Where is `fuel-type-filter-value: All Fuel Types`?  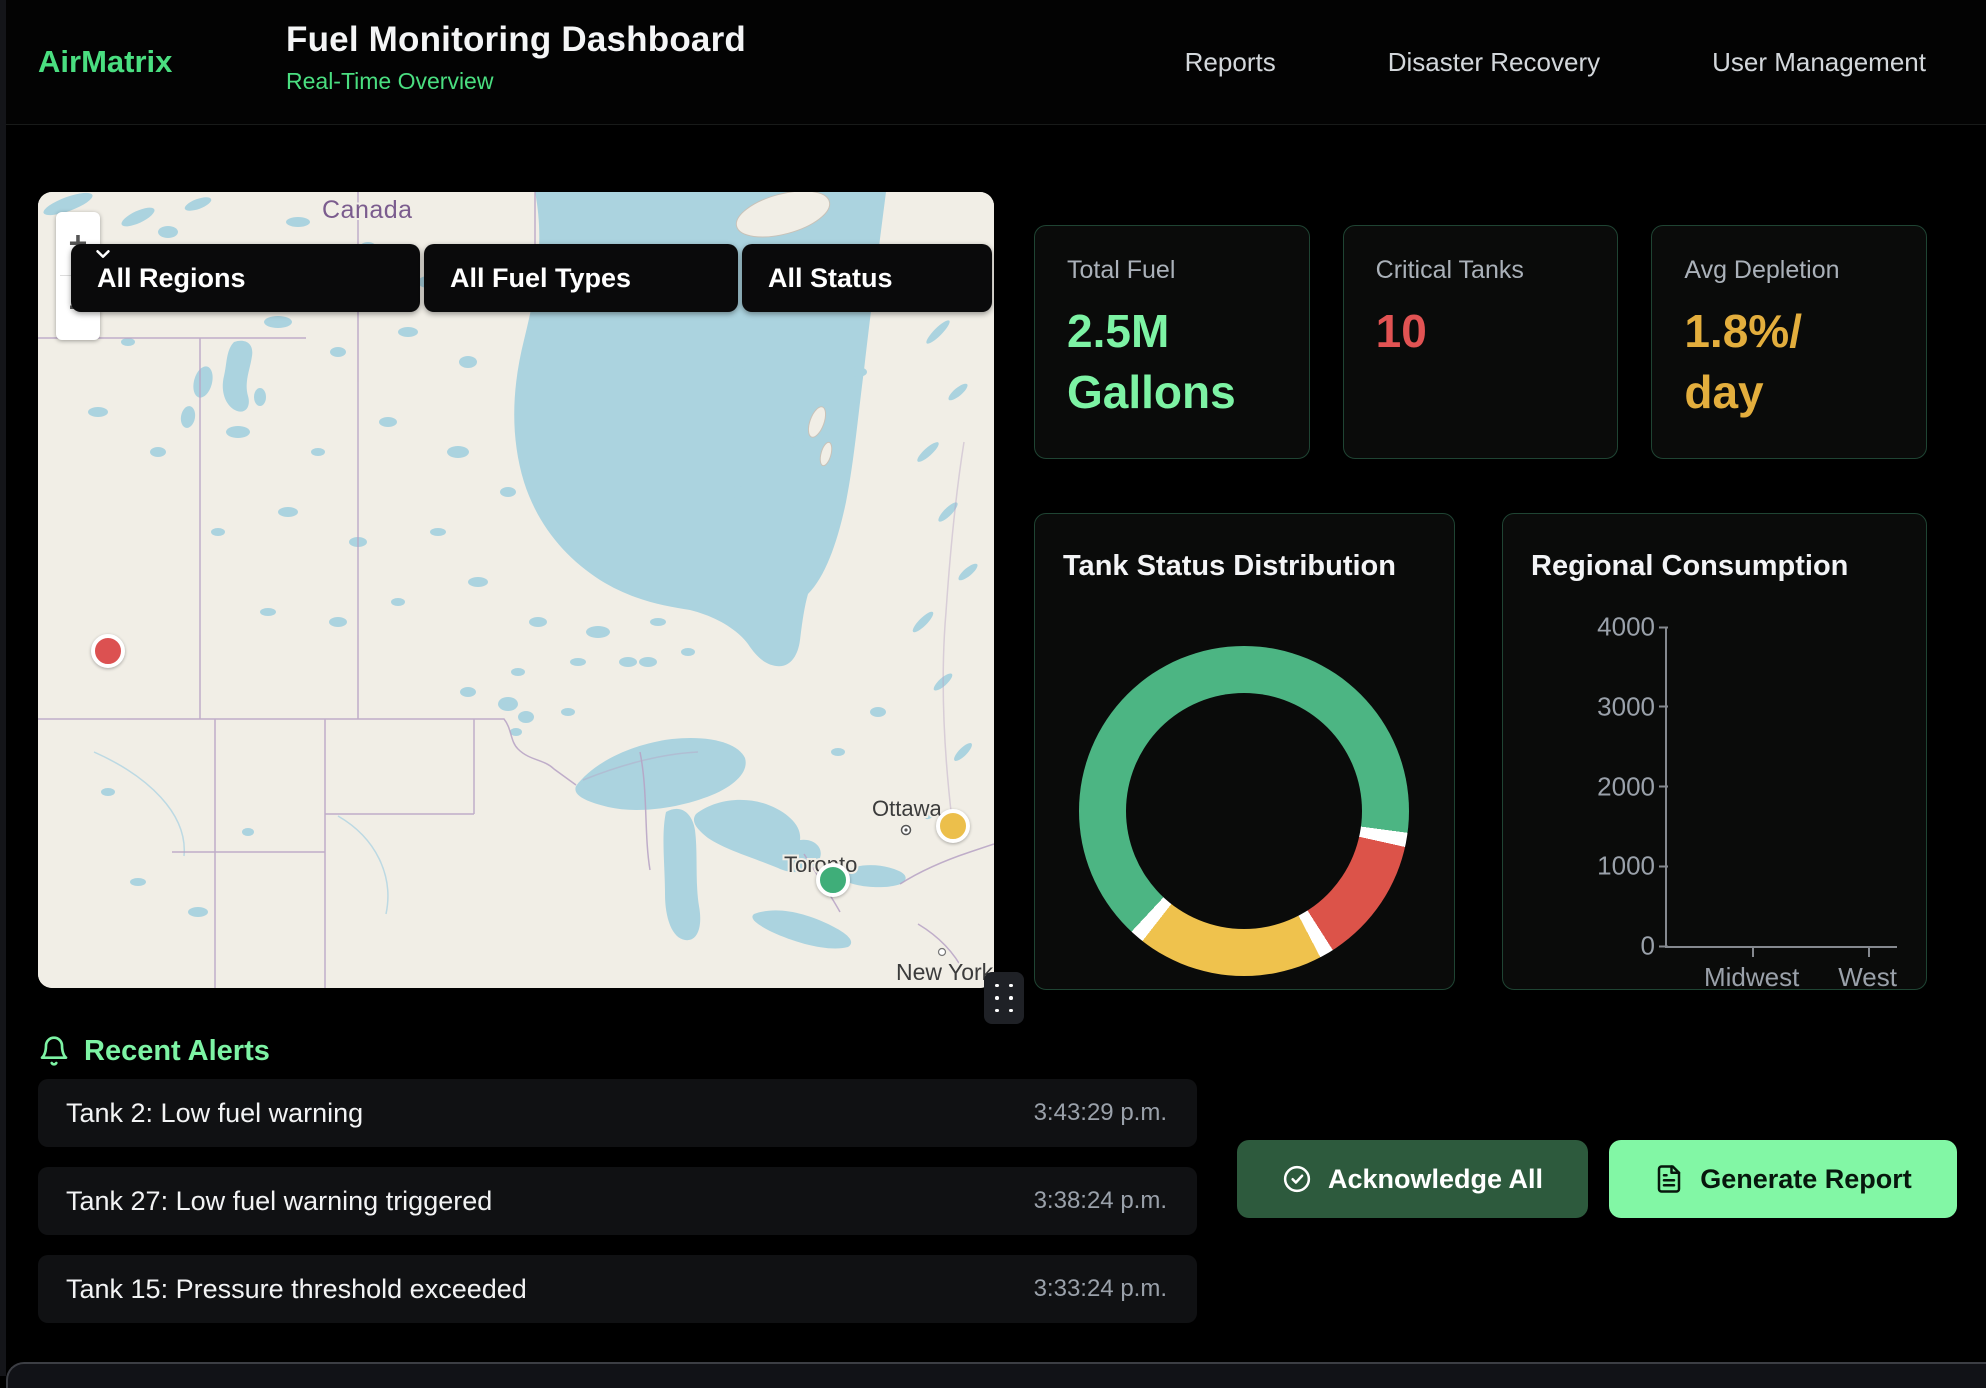 fuel-type-filter-value: All Fuel Types is located at coordinates (541, 277).